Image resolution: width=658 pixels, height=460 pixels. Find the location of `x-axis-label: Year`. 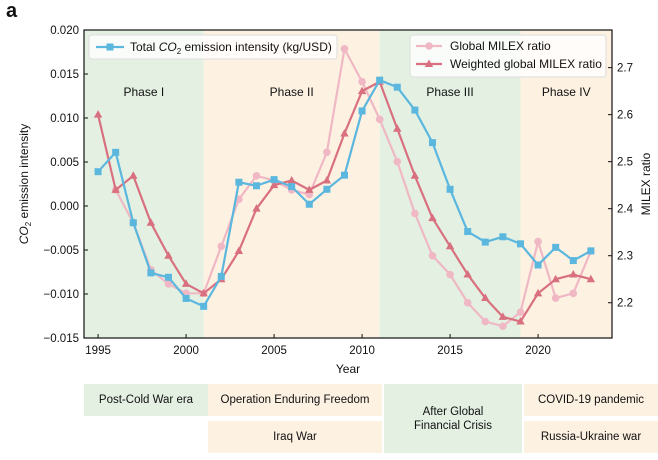

x-axis-label: Year is located at coordinates (348, 369).